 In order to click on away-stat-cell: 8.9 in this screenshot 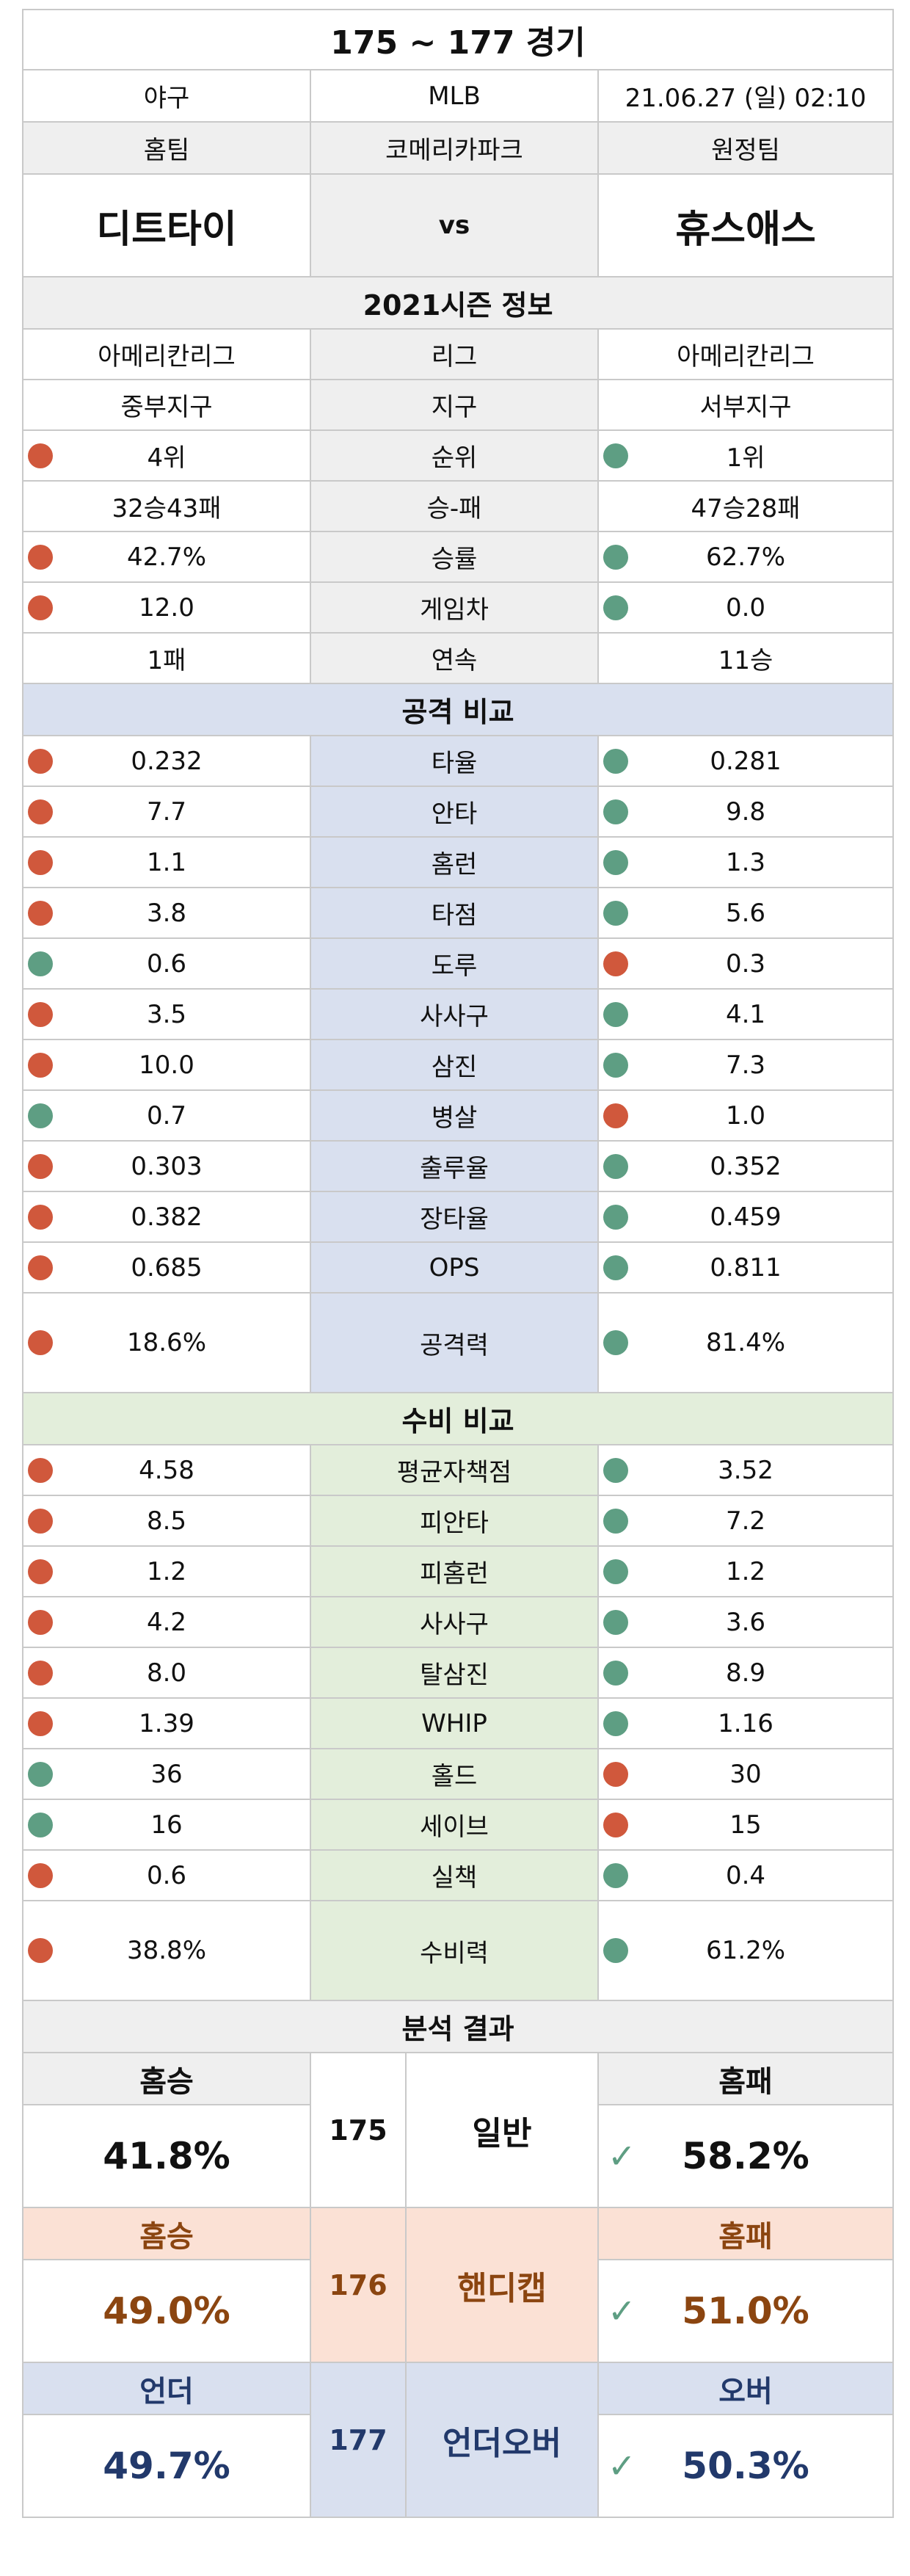, I will do `click(746, 1673)`.